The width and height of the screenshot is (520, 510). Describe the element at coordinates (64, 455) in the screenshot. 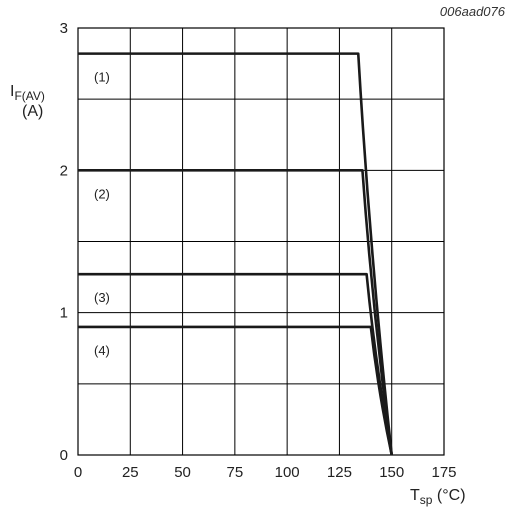

I see `y-tick-label-0: 0` at that location.